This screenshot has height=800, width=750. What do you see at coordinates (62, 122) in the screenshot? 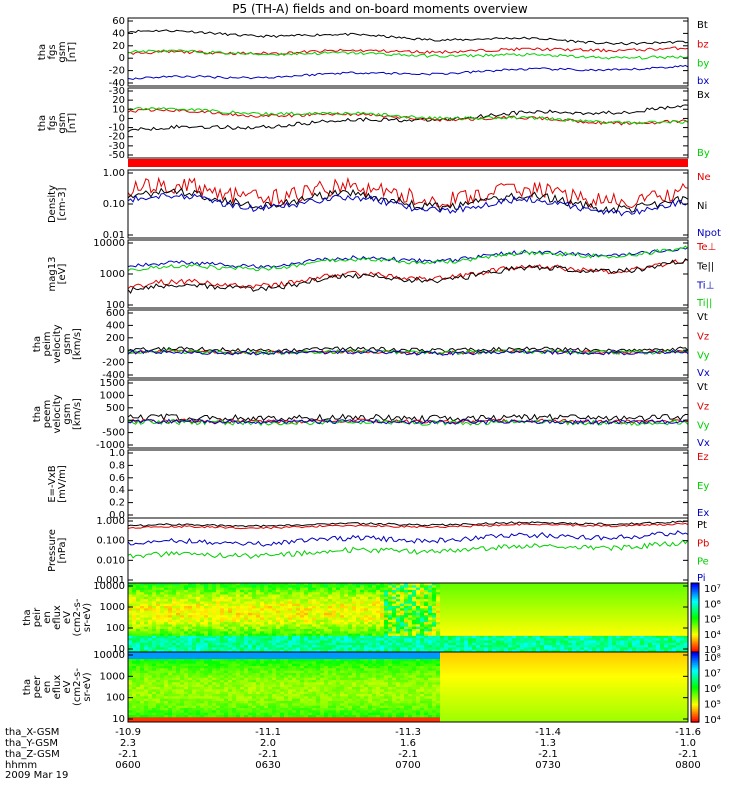
I see `y-label-line: gsm` at bounding box center [62, 122].